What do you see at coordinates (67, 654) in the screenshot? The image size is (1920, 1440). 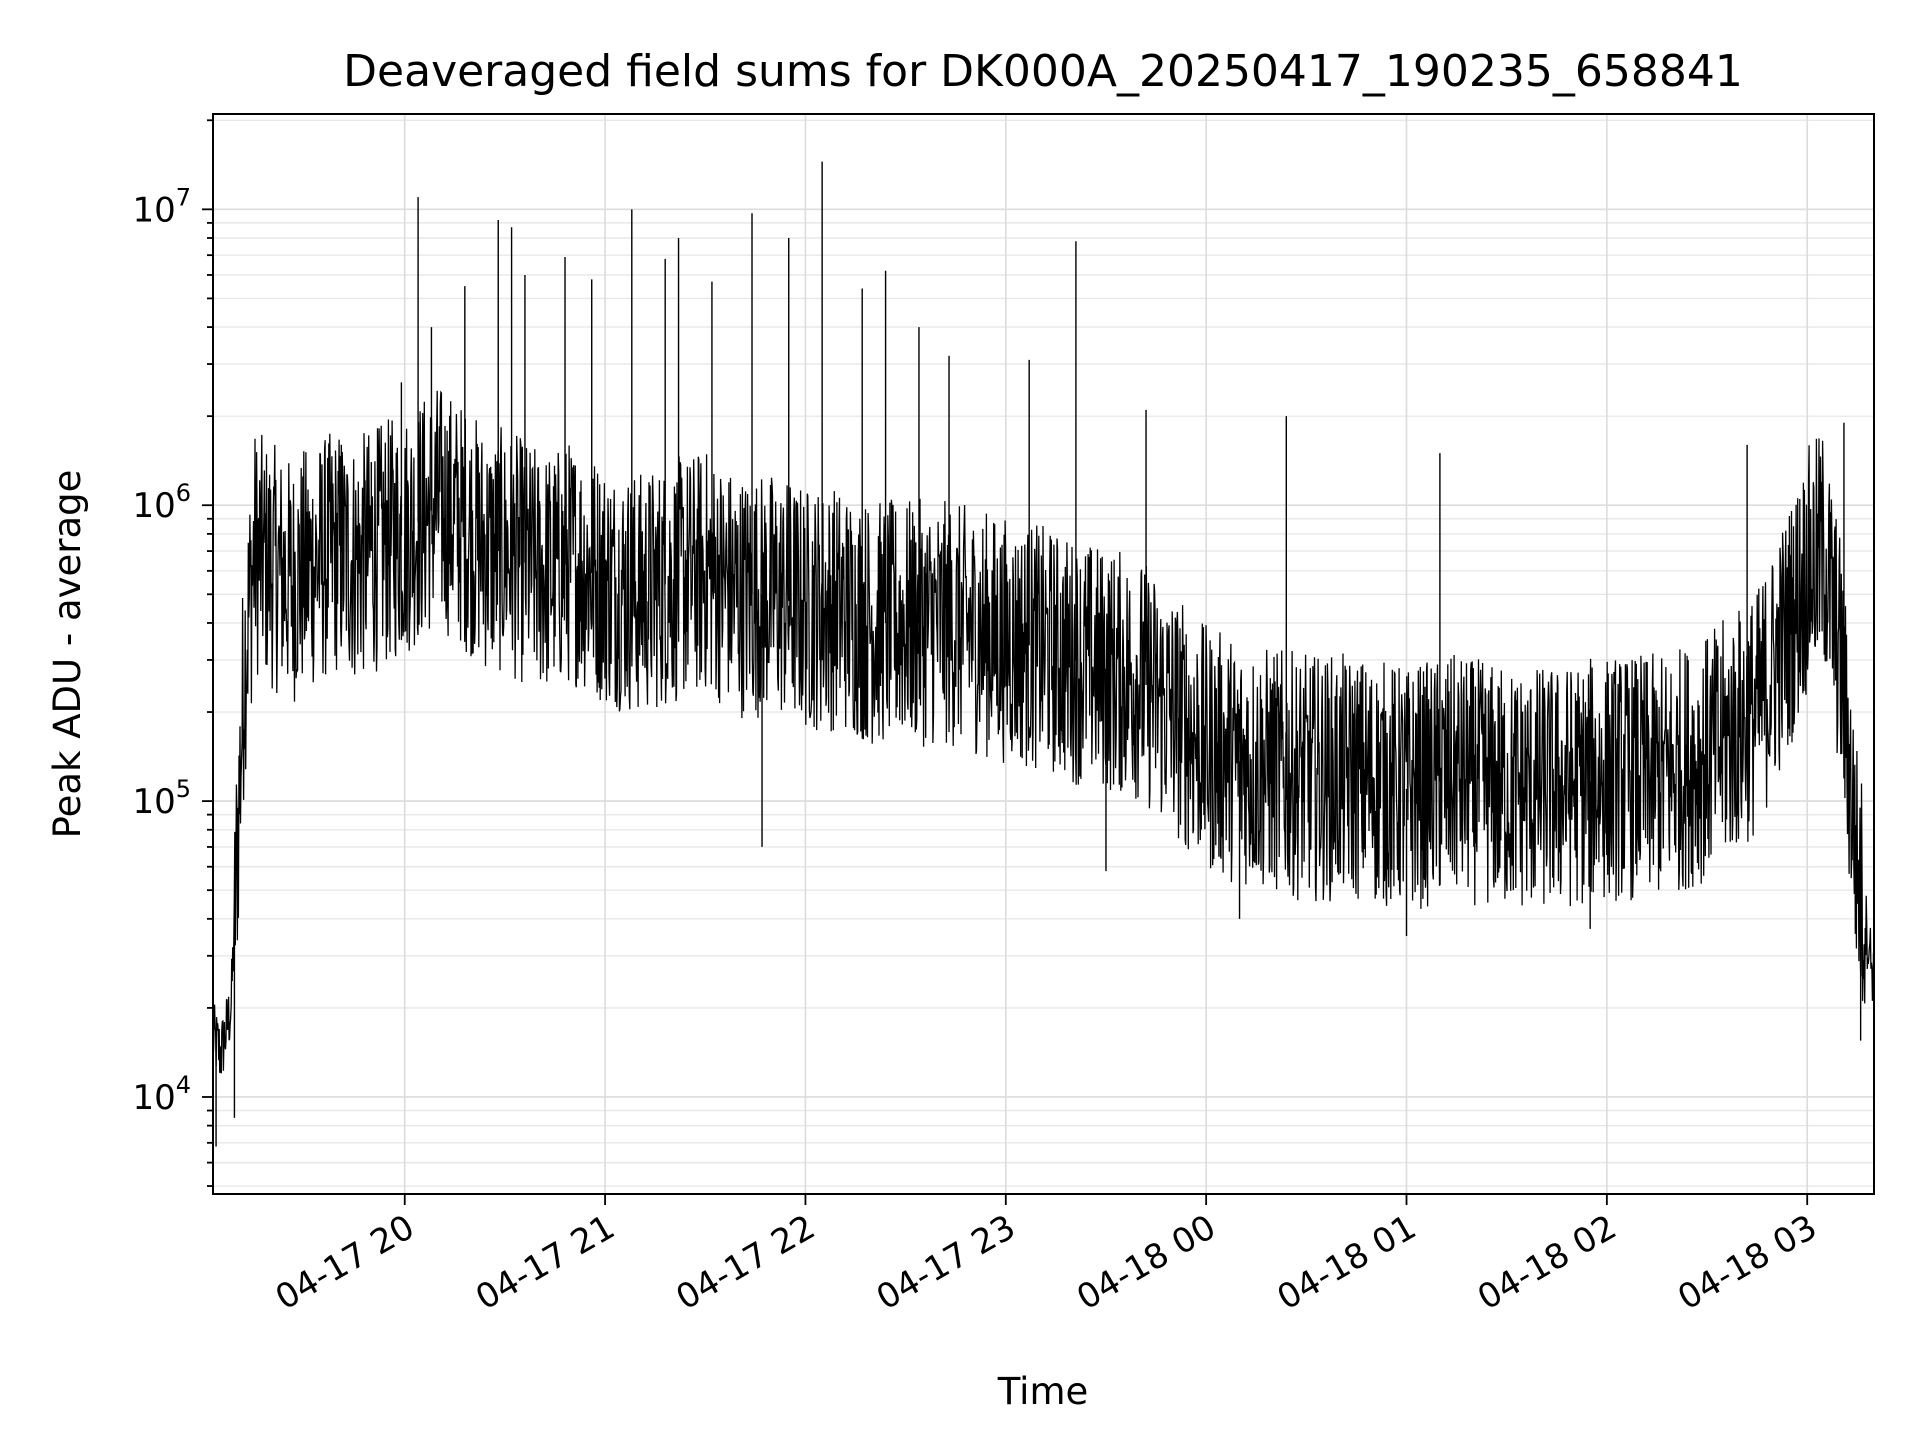 I see `y-axis-label: Peak ADU - average` at bounding box center [67, 654].